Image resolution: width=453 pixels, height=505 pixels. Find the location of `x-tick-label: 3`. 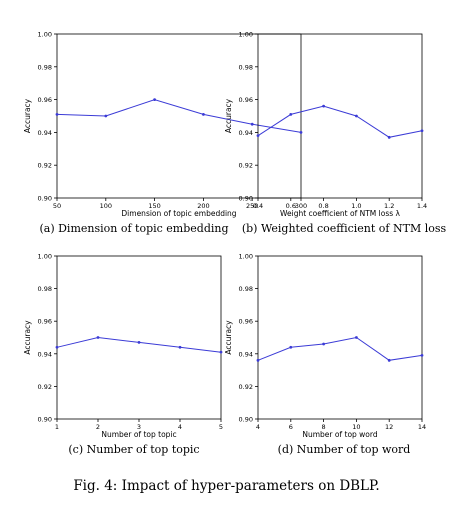

x-tick-label: 3 is located at coordinates (139, 427).